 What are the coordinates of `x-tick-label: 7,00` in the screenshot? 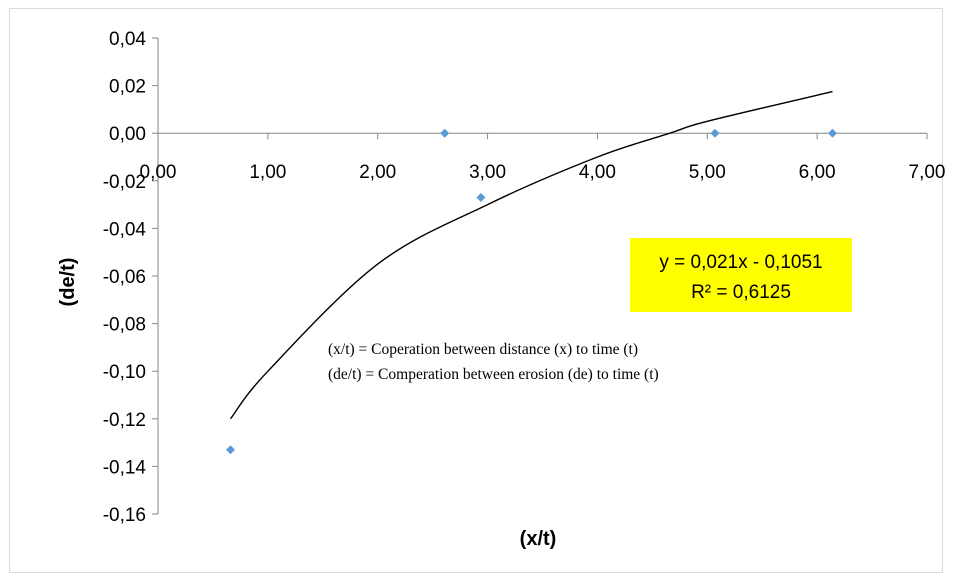 It's located at (927, 172).